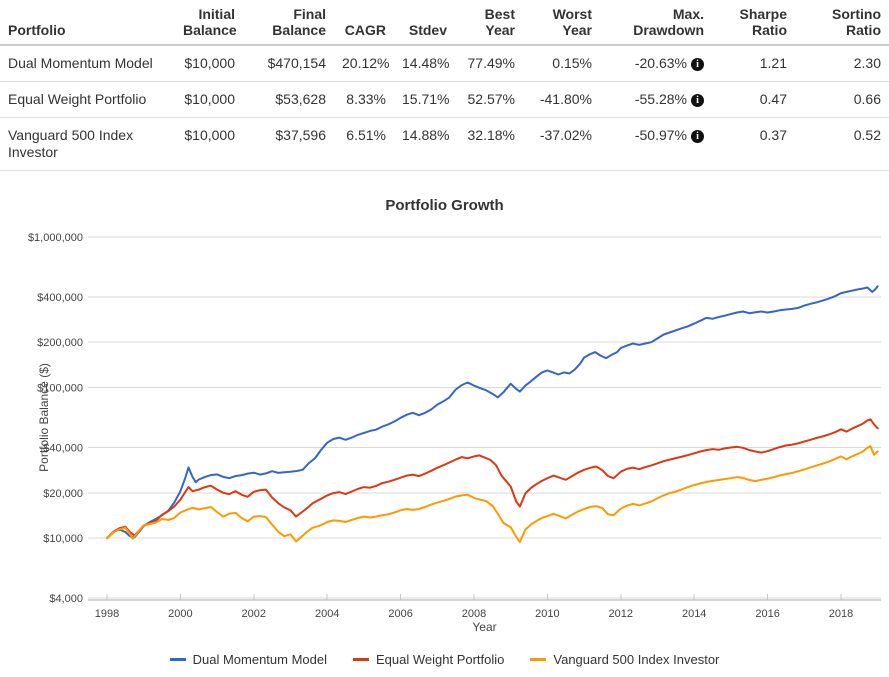 The image size is (889, 677). What do you see at coordinates (694, 614) in the screenshot?
I see `x-tick-label: 2014` at bounding box center [694, 614].